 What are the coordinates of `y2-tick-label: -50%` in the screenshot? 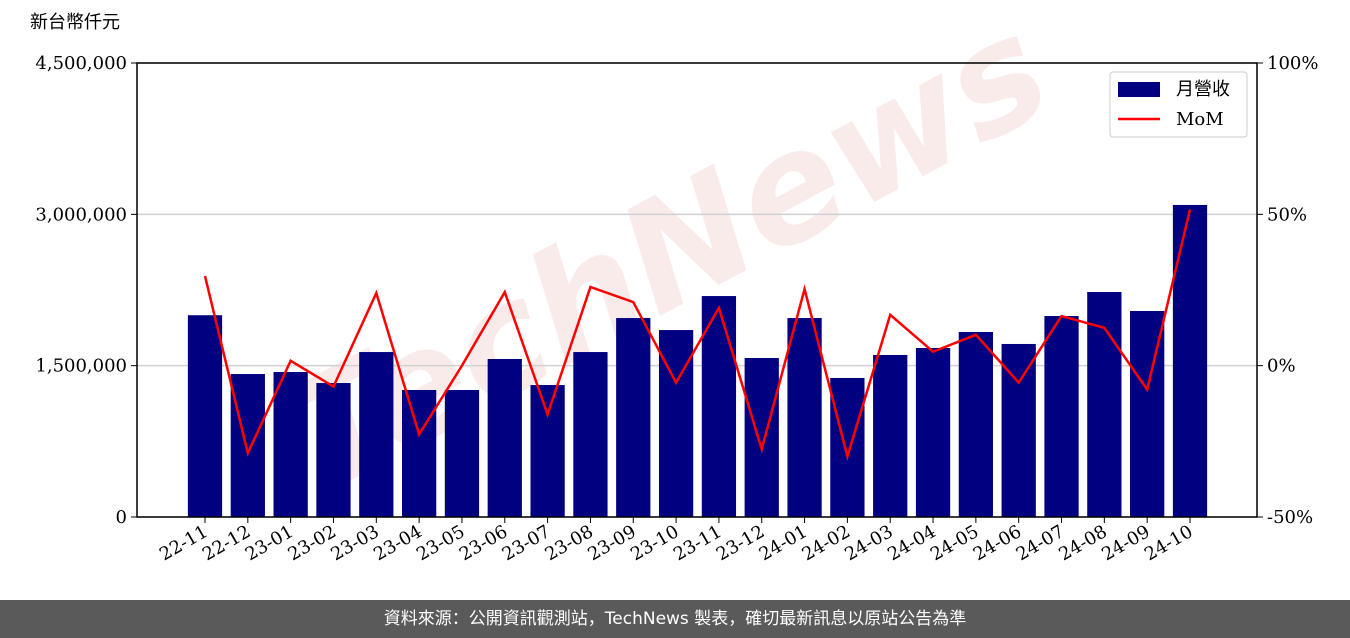 It's located at (1290, 517).